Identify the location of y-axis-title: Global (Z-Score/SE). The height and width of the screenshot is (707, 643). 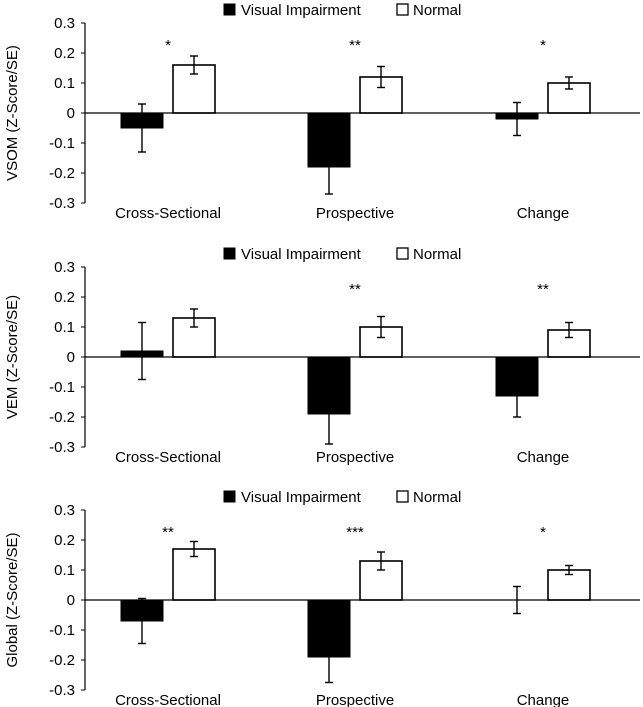
(12, 599).